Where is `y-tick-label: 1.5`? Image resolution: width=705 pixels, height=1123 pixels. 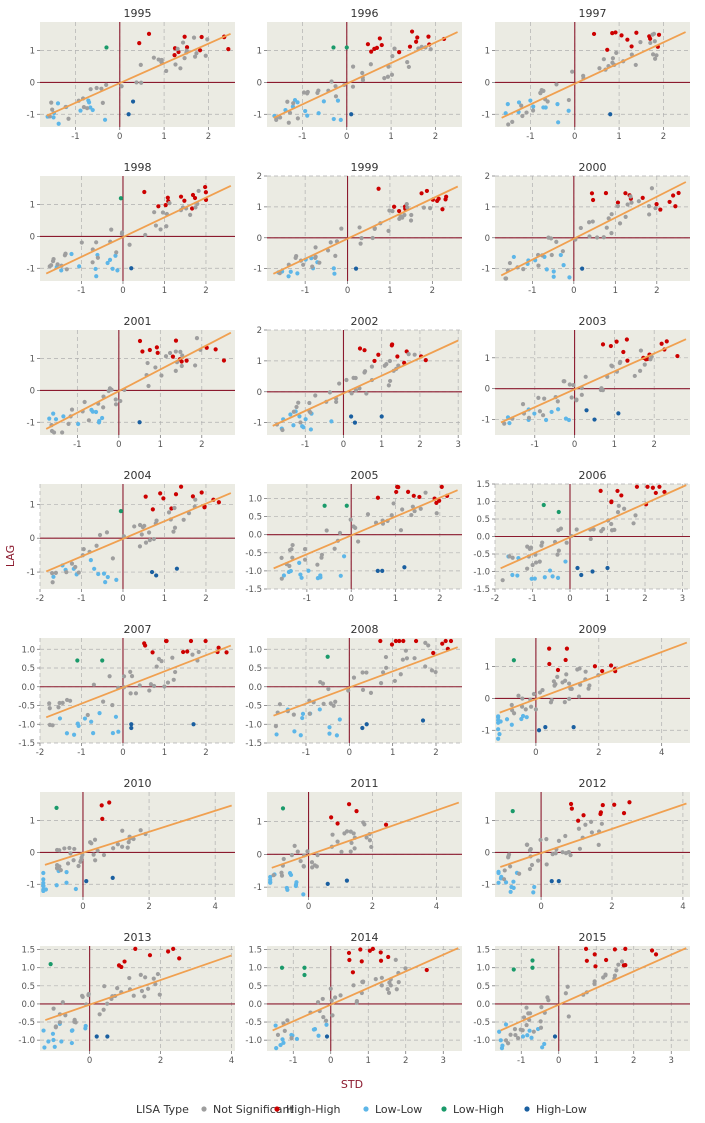
y-tick-label: 1.5 is located at coordinates (483, 485).